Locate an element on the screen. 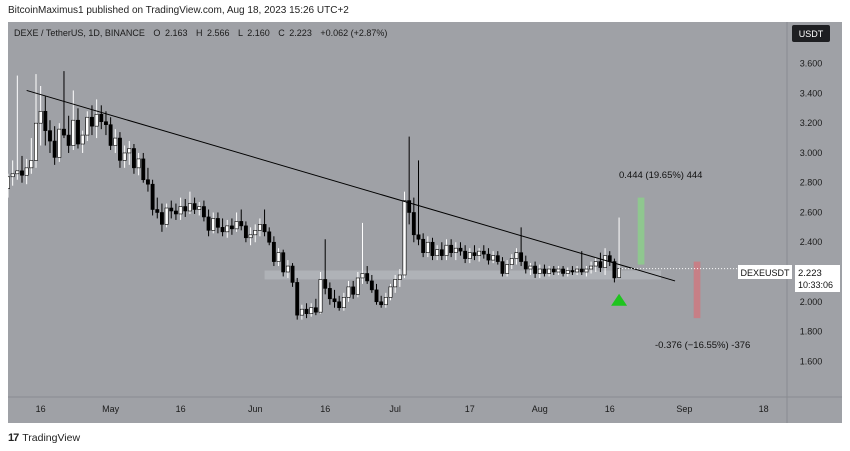 The image size is (850, 451). target-up-box is located at coordinates (641, 231).